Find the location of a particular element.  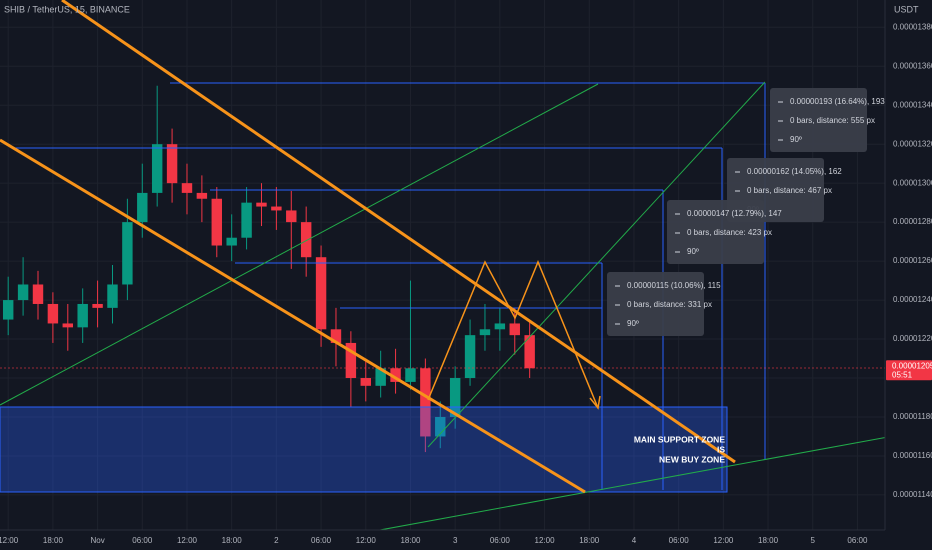

measure-text: 0 bars, distance: 555 px is located at coordinates (832, 120).